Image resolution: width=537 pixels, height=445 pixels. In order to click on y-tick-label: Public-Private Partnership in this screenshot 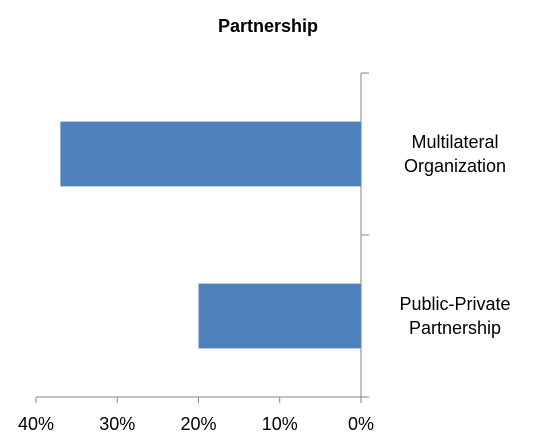, I will do `click(455, 316)`.